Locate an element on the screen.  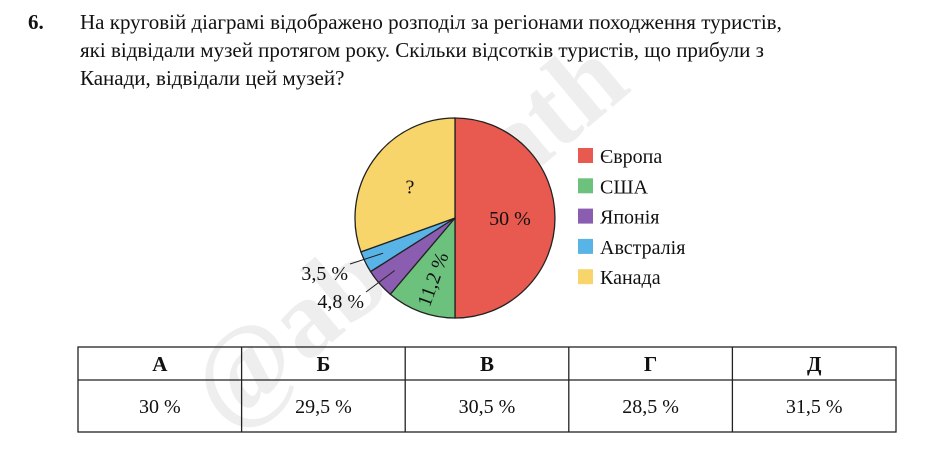
legend: Європа США Японія Австралія Канада is located at coordinates (631, 217).